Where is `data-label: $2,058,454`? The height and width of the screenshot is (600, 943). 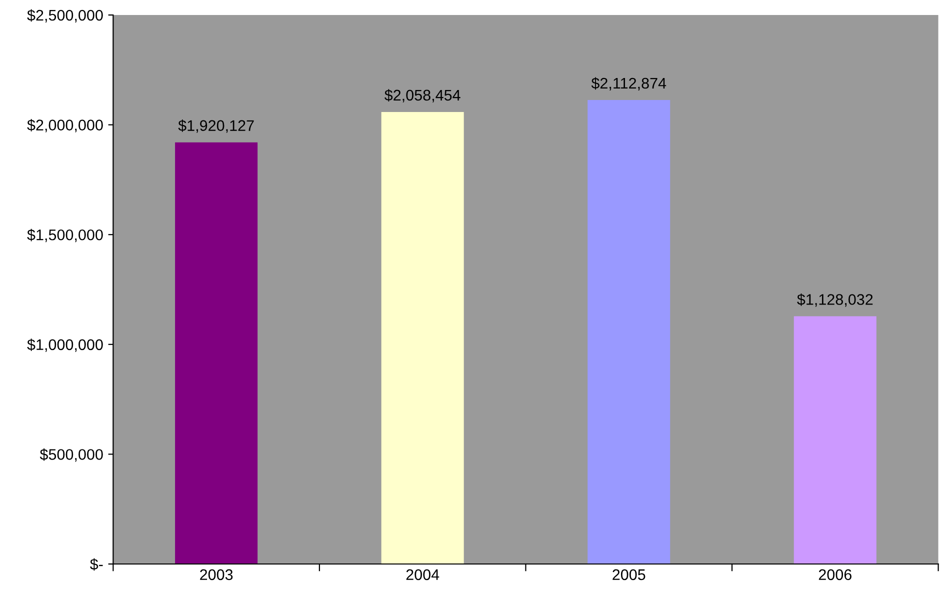
data-label: $2,058,454 is located at coordinates (422, 95).